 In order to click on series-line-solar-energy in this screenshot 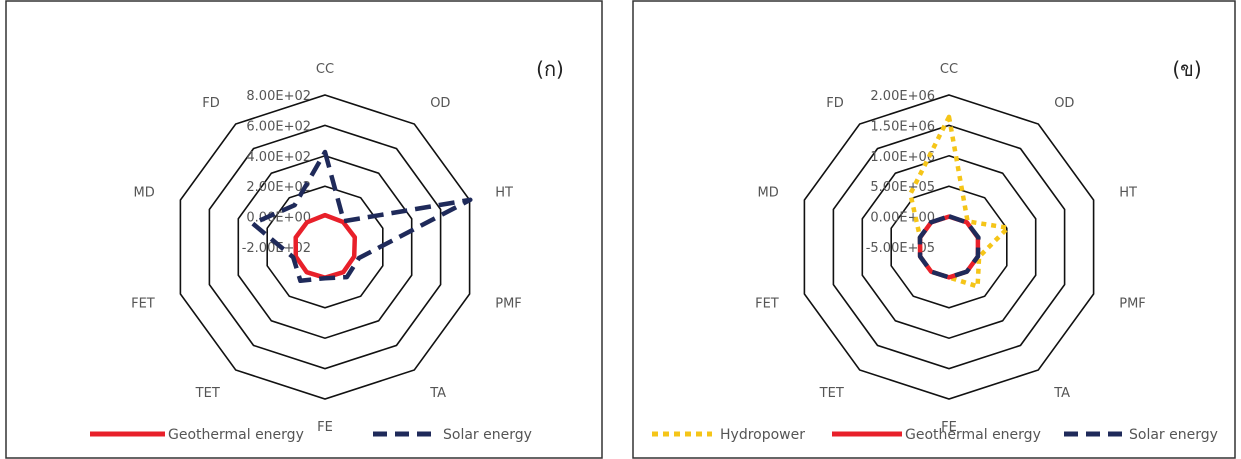, I will do `click(949, 247)`.